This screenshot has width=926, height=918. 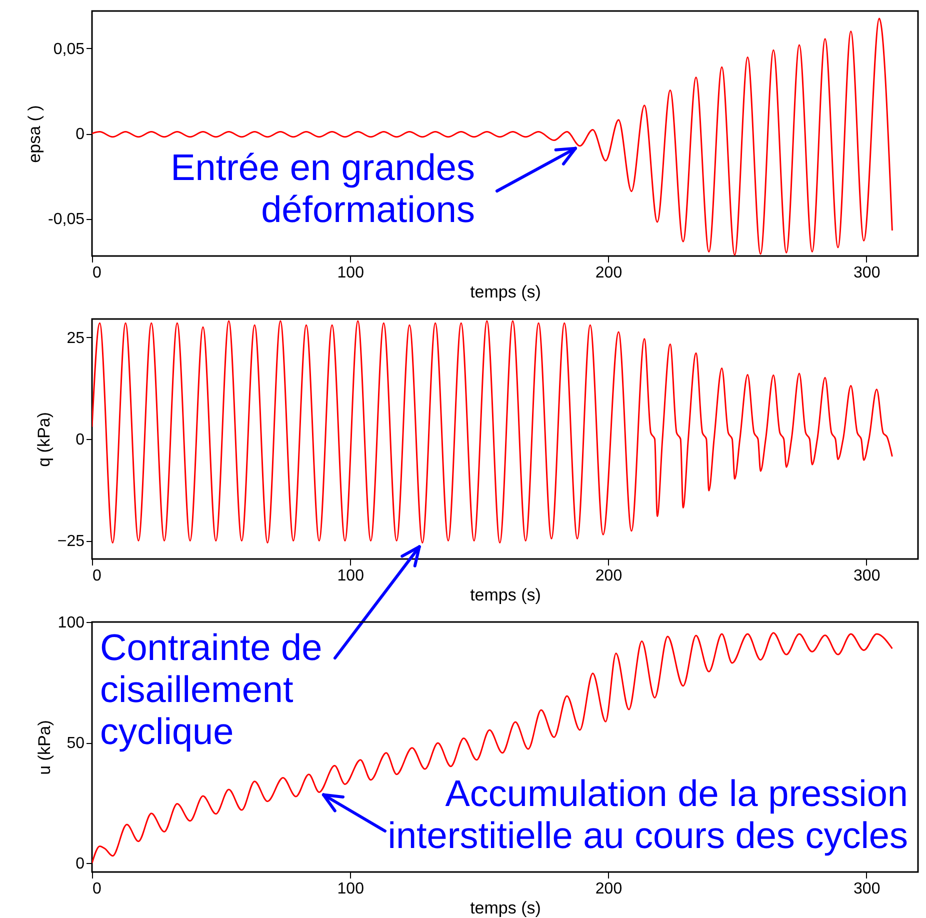 I want to click on y-tick-label: 50, so click(x=75, y=743).